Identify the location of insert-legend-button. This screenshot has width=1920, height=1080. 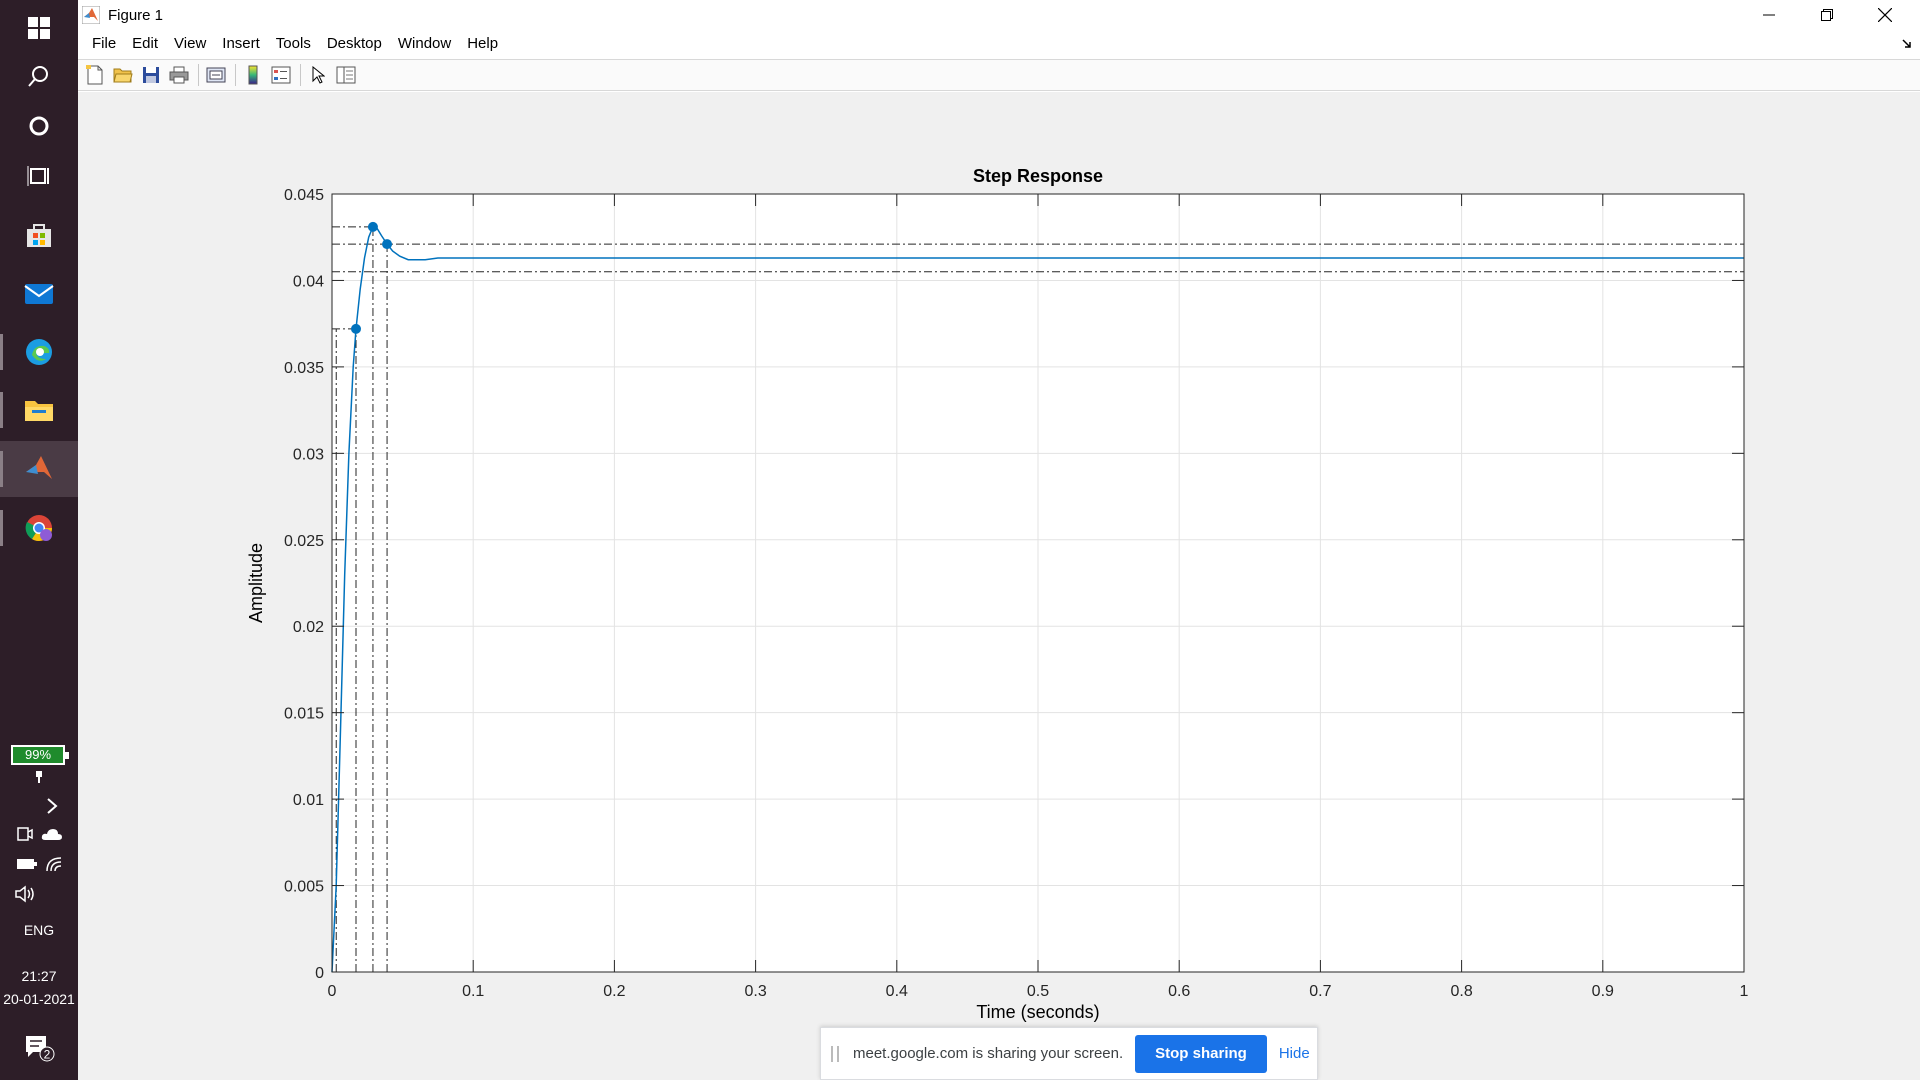
(281, 75).